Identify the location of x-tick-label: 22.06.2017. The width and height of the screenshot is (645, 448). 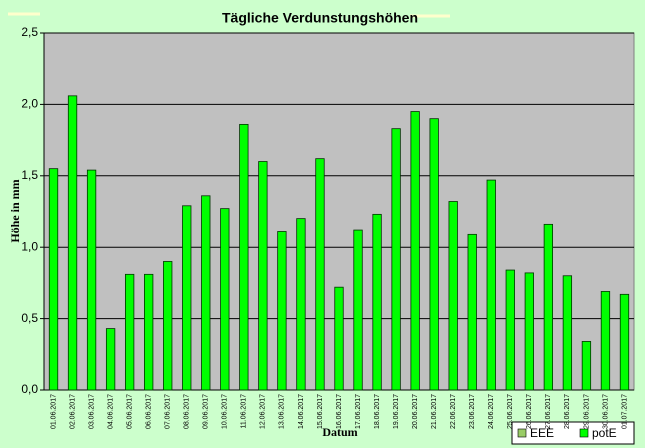
(453, 411).